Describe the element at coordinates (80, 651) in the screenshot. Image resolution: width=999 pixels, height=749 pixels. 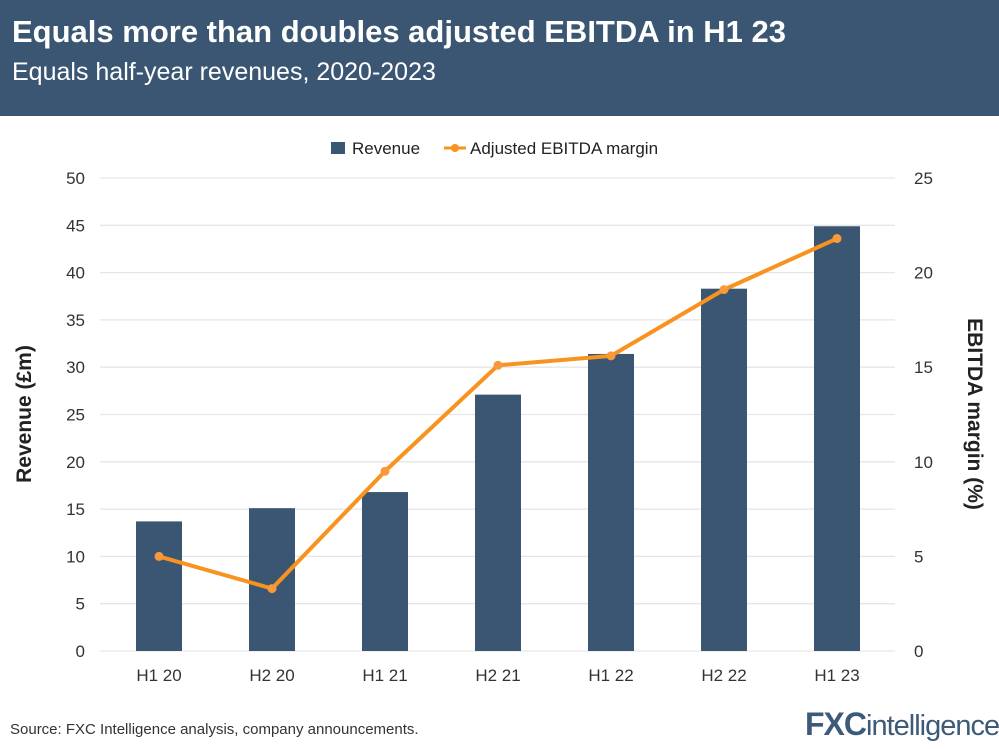
I see `y-tick-label: 0` at that location.